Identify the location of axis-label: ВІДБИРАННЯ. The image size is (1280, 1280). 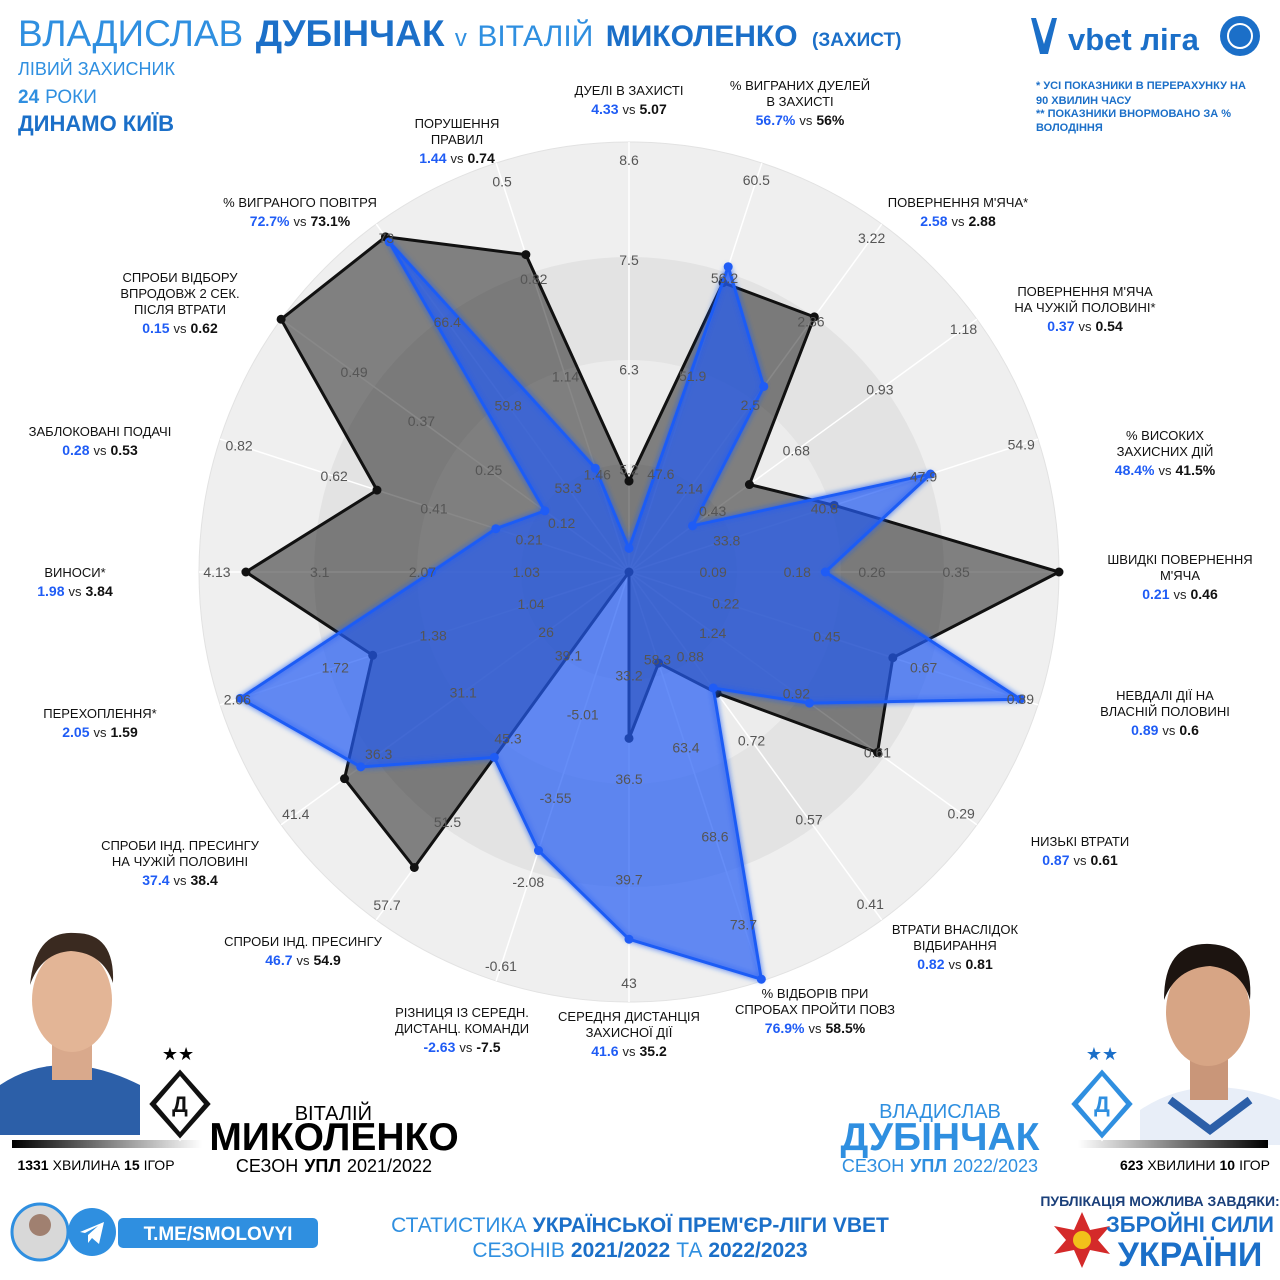
(955, 945).